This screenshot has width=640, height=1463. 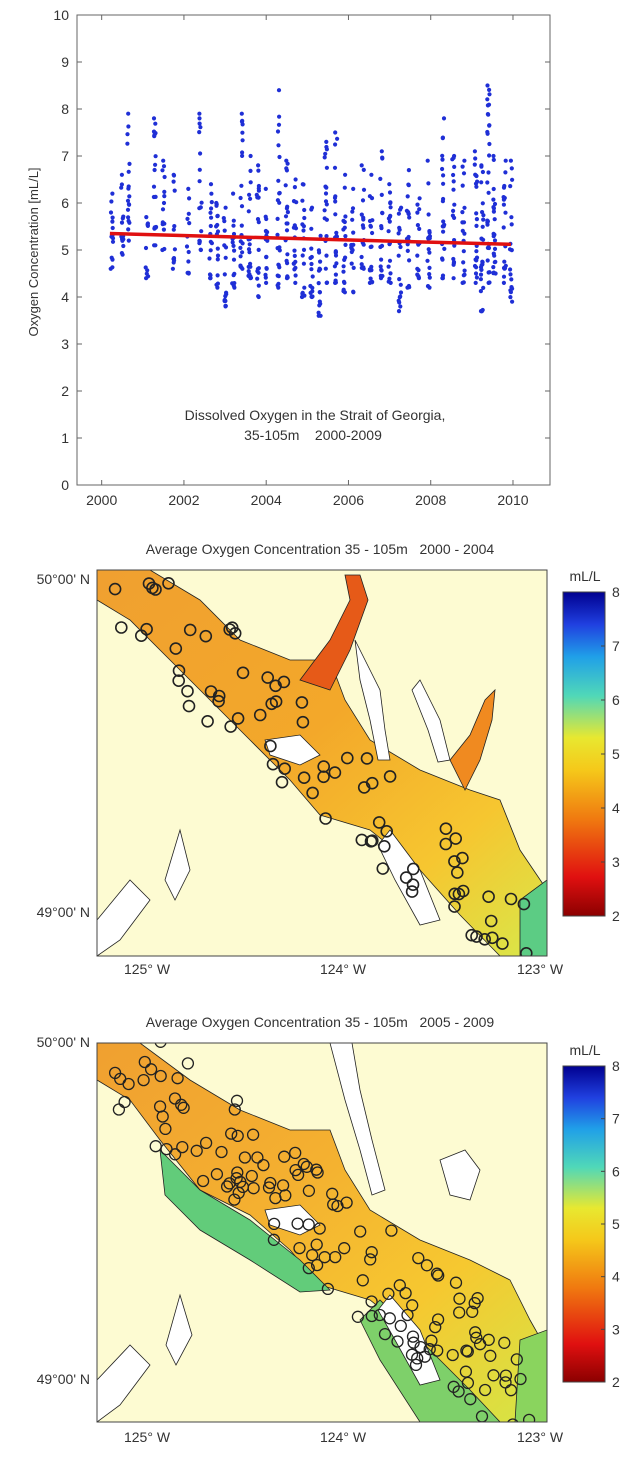 What do you see at coordinates (584, 754) in the screenshot?
I see `map1-colorbar` at bounding box center [584, 754].